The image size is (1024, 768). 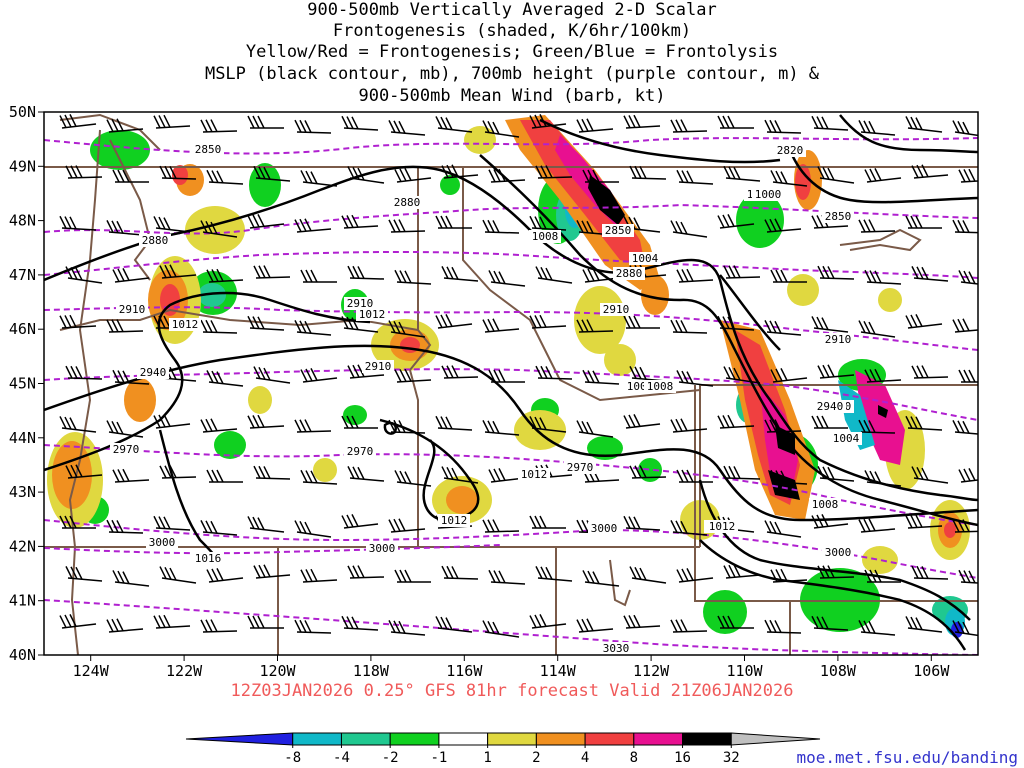 What do you see at coordinates (645, 258) in the screenshot?
I see `mslp-contour-label: 1004` at bounding box center [645, 258].